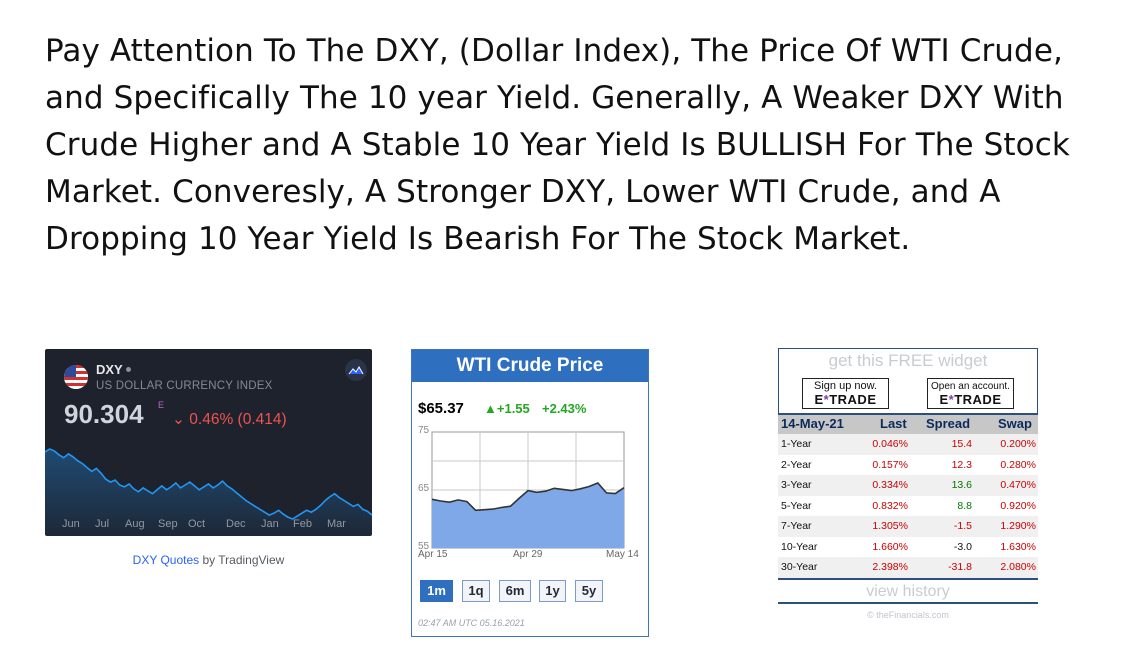 The width and height of the screenshot is (1136, 658). I want to click on wti-x-tick: May 14, so click(622, 554).